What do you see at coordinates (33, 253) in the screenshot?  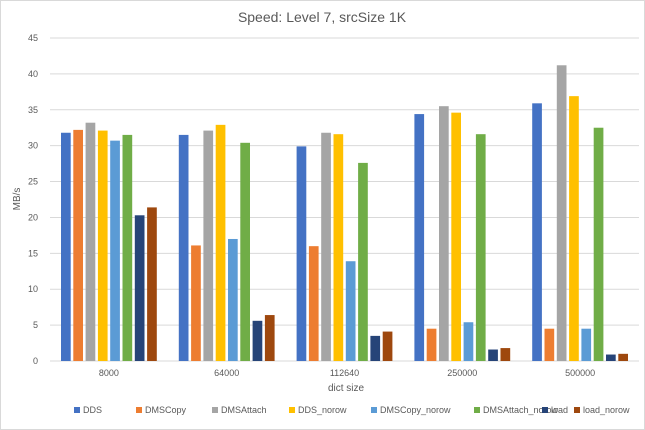 I see `y-tick-label: 15` at bounding box center [33, 253].